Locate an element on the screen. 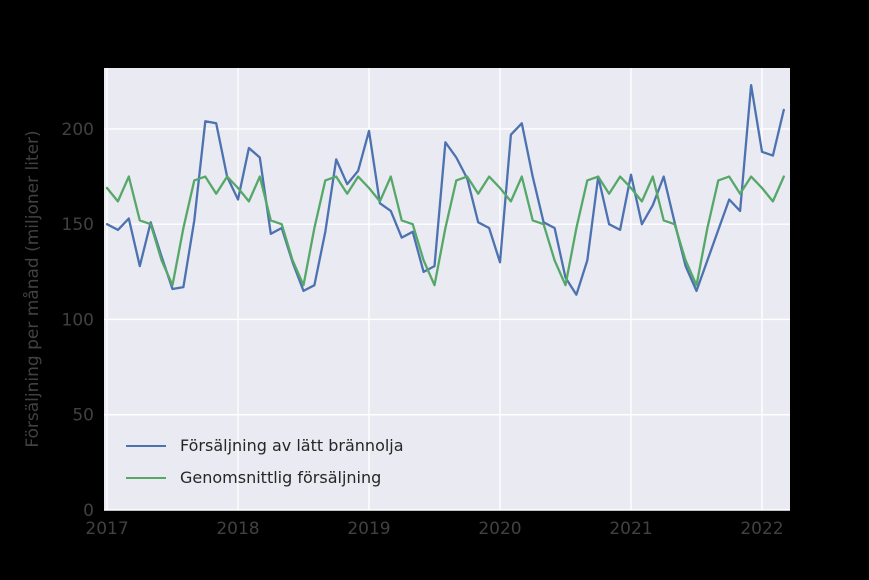  y-tick-label: 200 is located at coordinates (78, 130).